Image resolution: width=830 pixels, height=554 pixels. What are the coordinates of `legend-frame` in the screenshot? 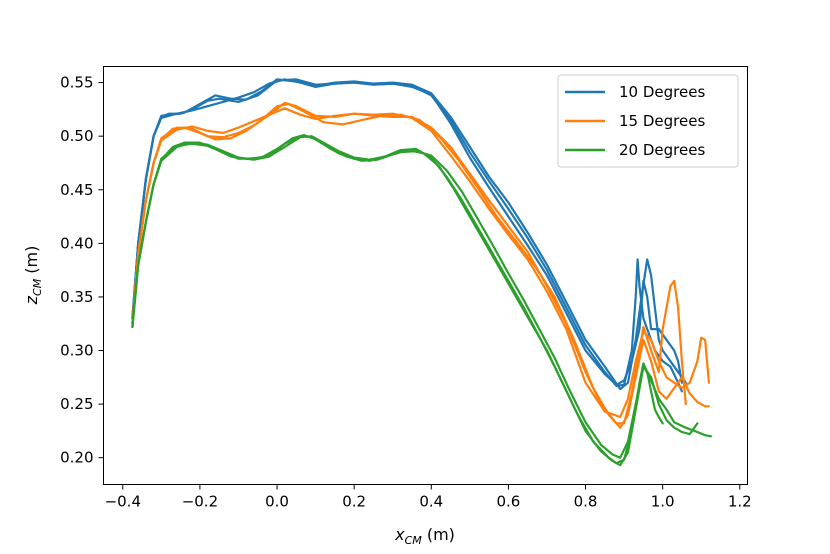 It's located at (648, 121).